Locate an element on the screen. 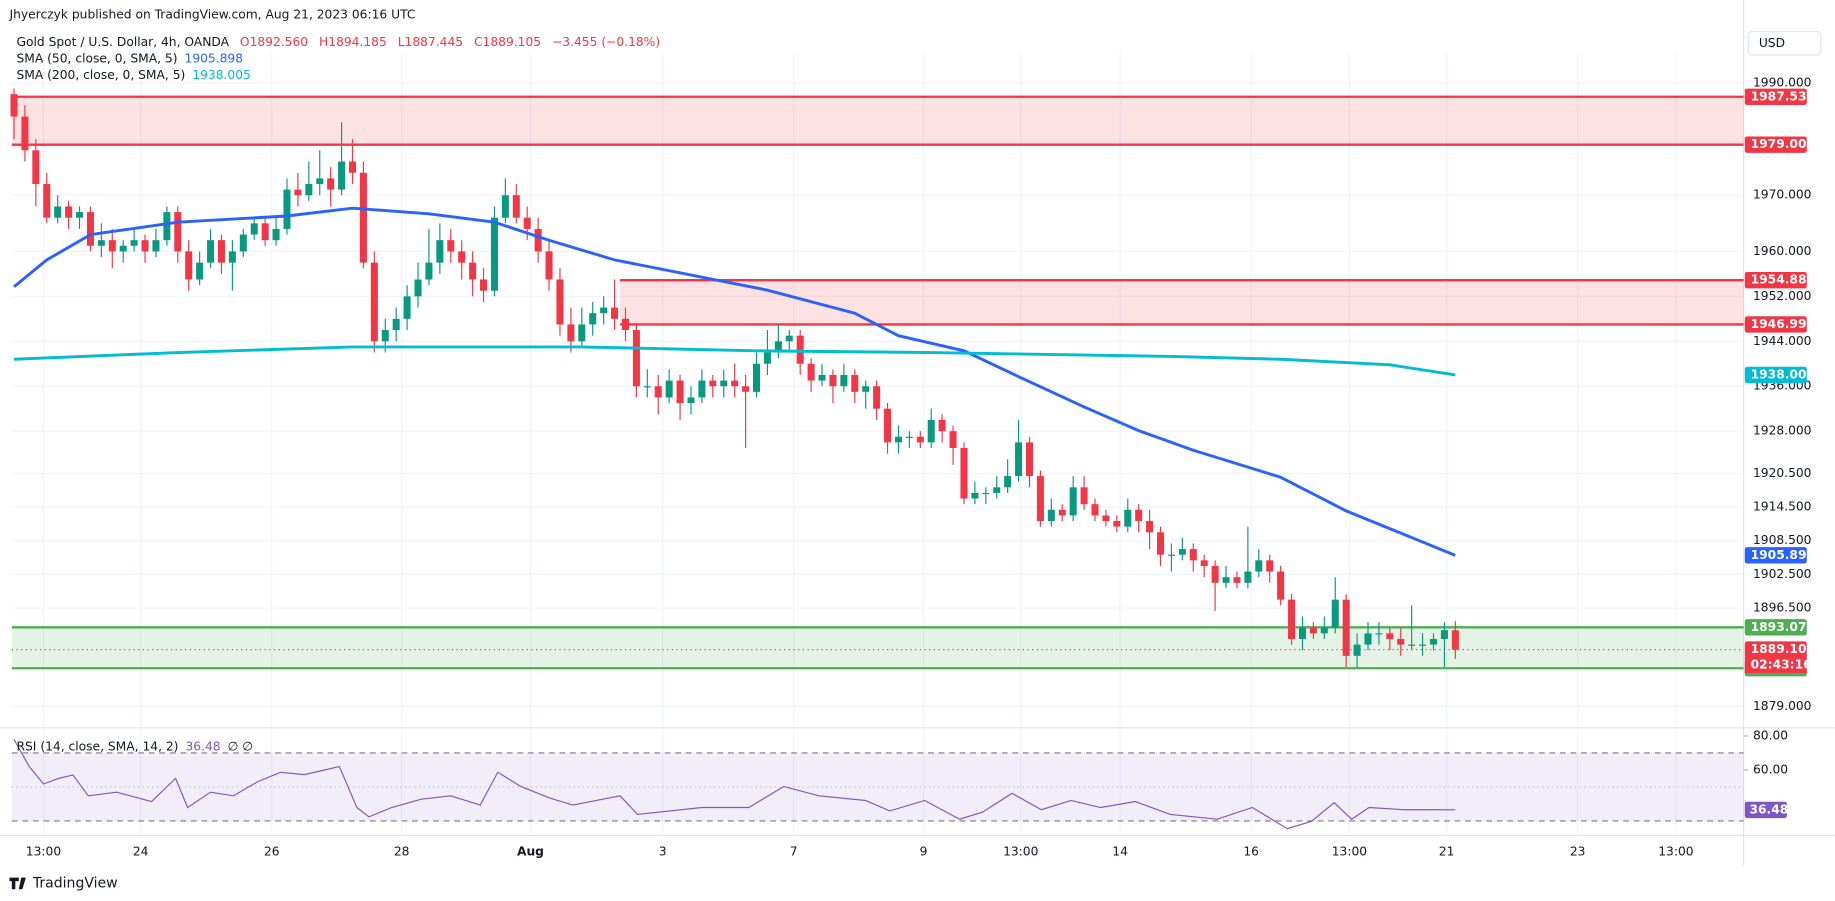 The image size is (1835, 901). x-tick-label: 26 is located at coordinates (272, 851).